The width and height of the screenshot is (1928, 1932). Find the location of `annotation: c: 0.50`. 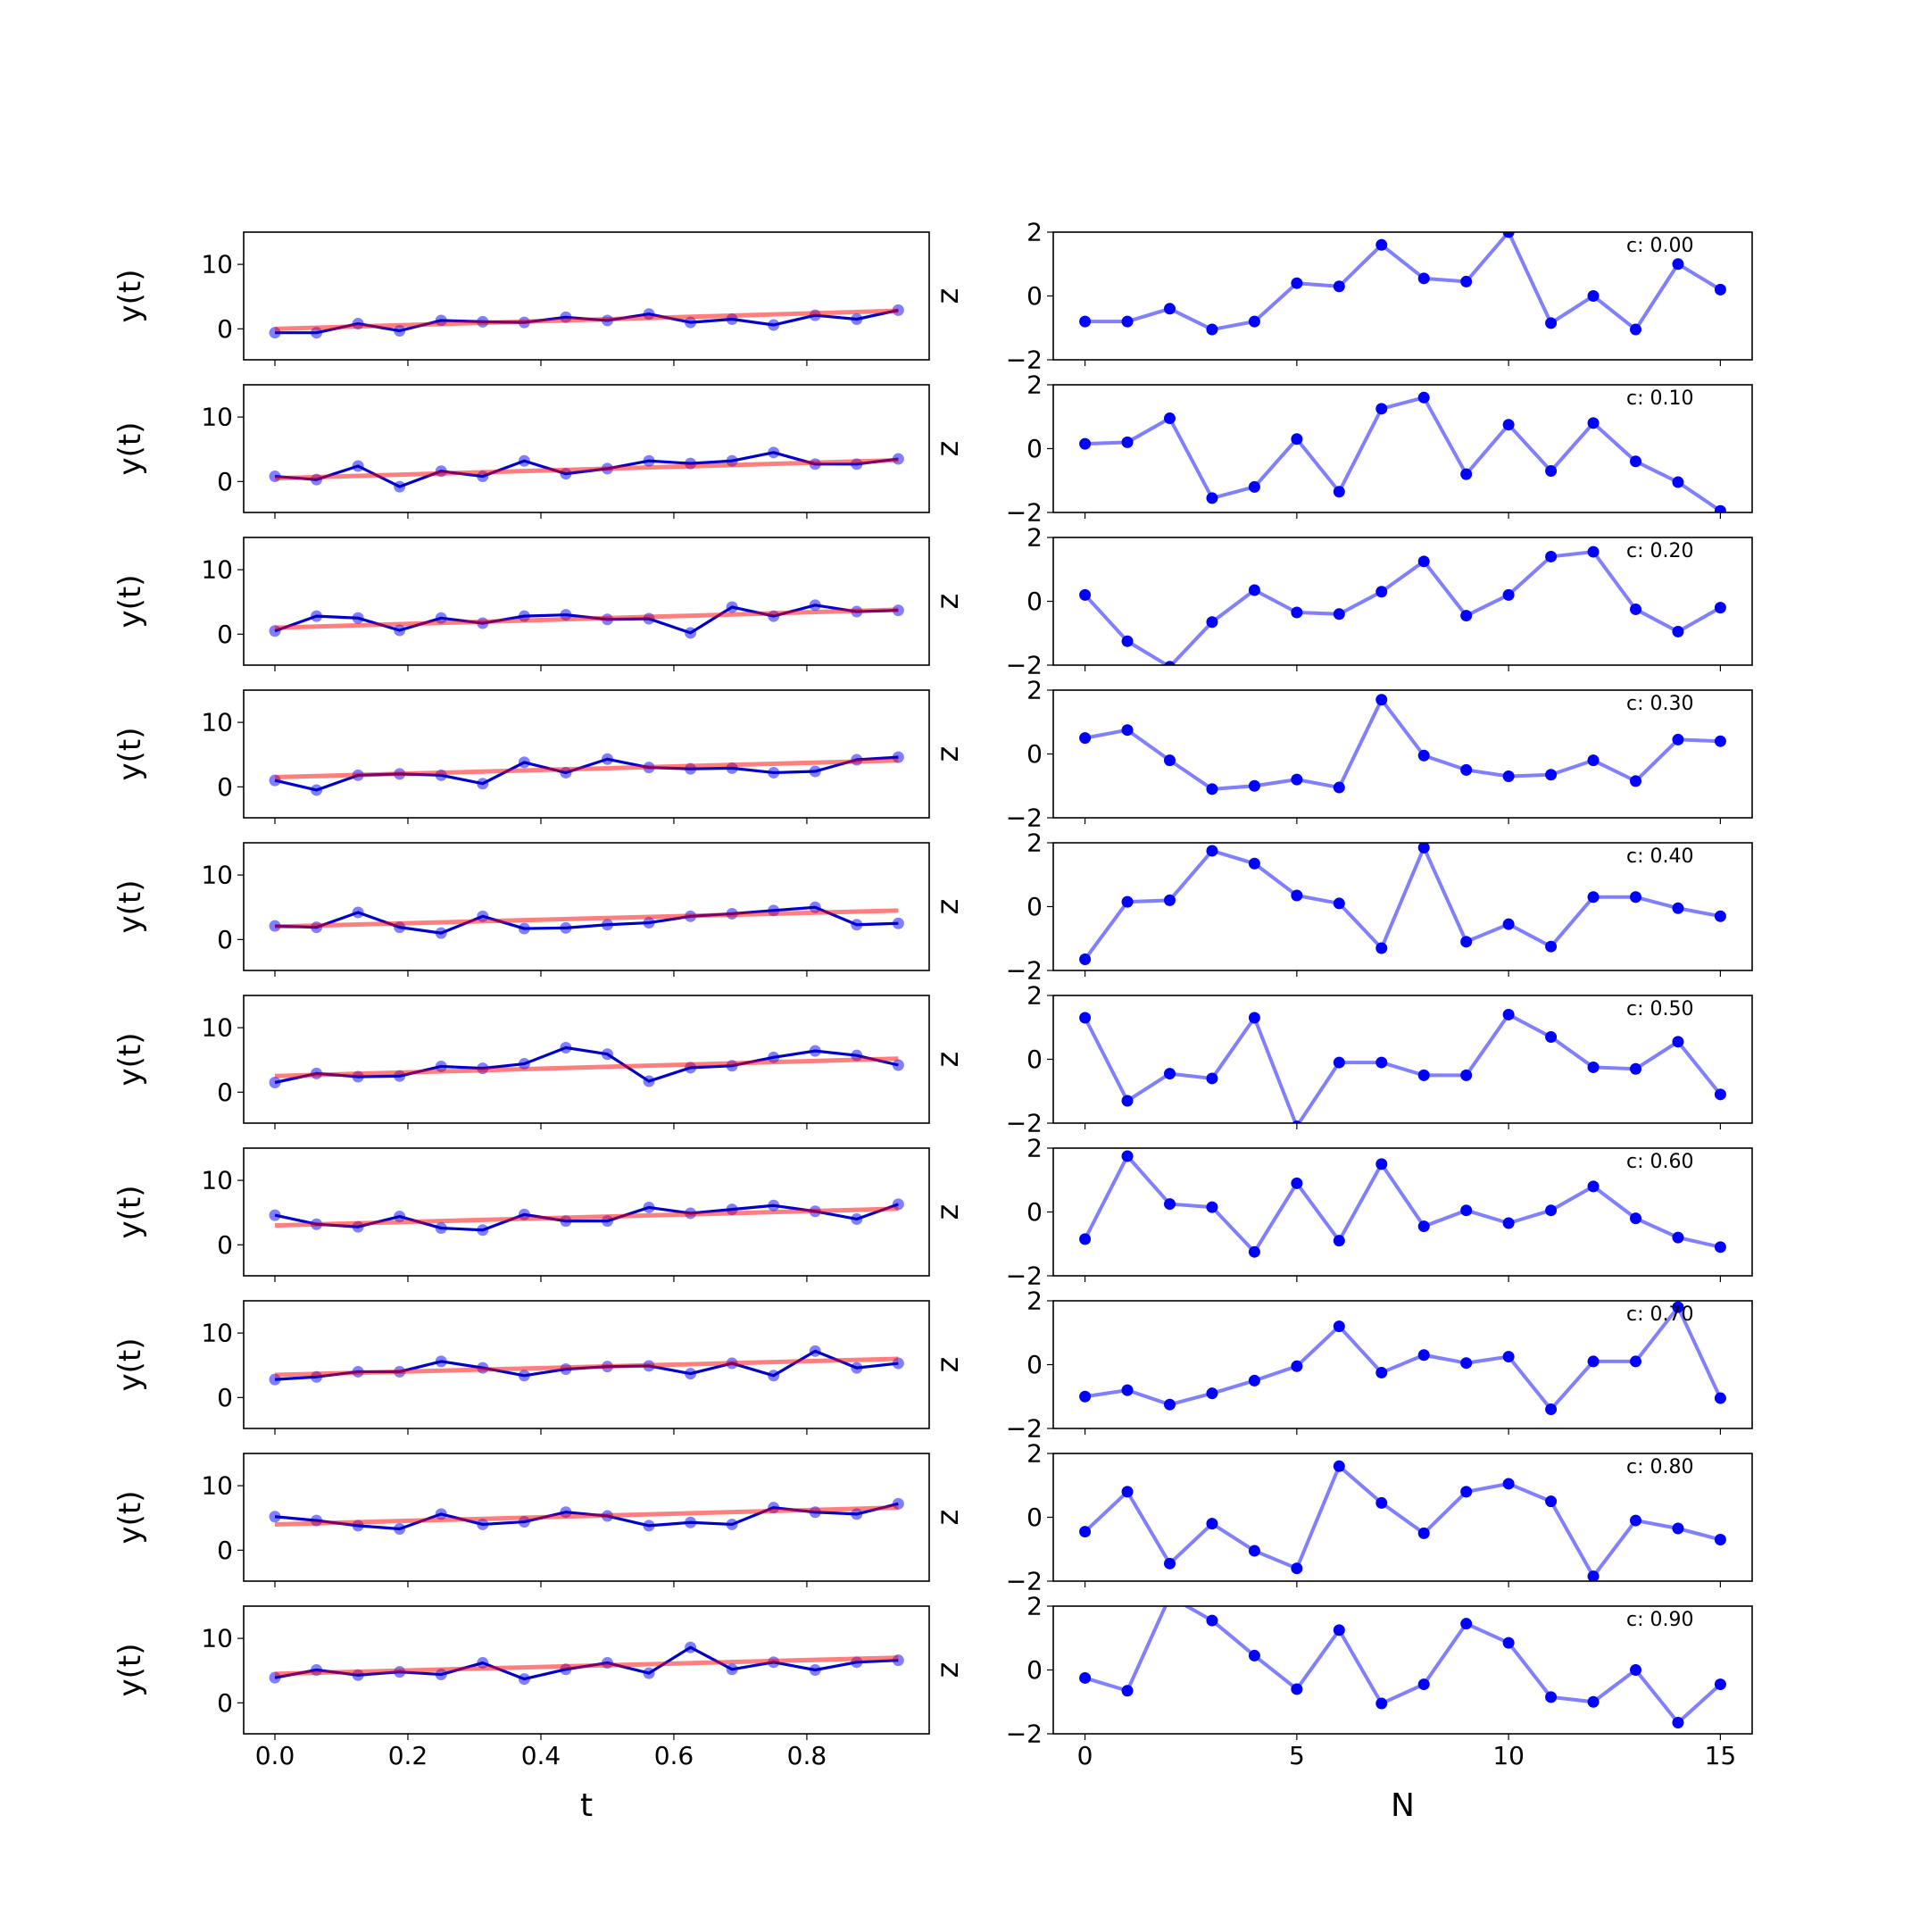

annotation: c: 0.50 is located at coordinates (1660, 1009).